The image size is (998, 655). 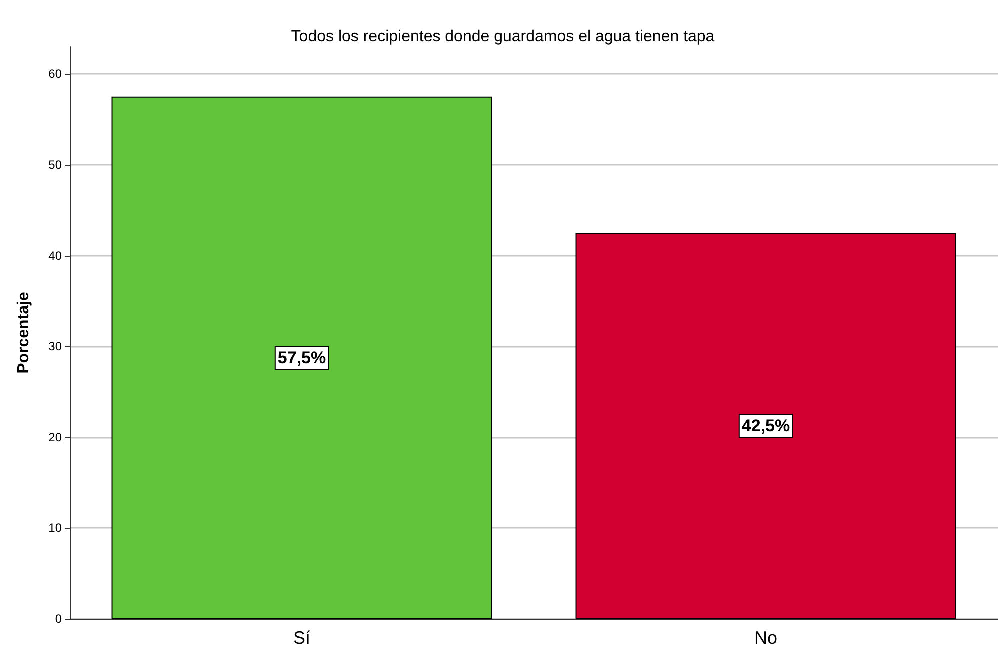 What do you see at coordinates (503, 37) in the screenshot?
I see `chart-title: Todos los recipientes donde guardamos el agua tienen tapa` at bounding box center [503, 37].